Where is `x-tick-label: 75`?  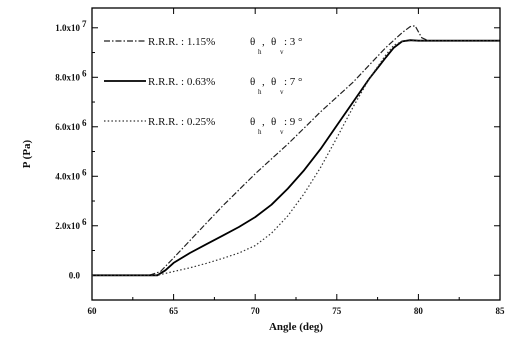
x-tick-label: 75 is located at coordinates (337, 311).